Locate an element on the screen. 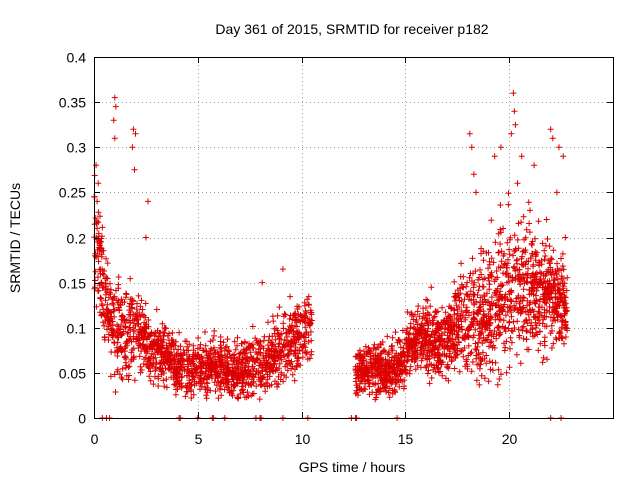 Image resolution: width=640 pixels, height=480 pixels. x-tick-label: 5 is located at coordinates (199, 439).